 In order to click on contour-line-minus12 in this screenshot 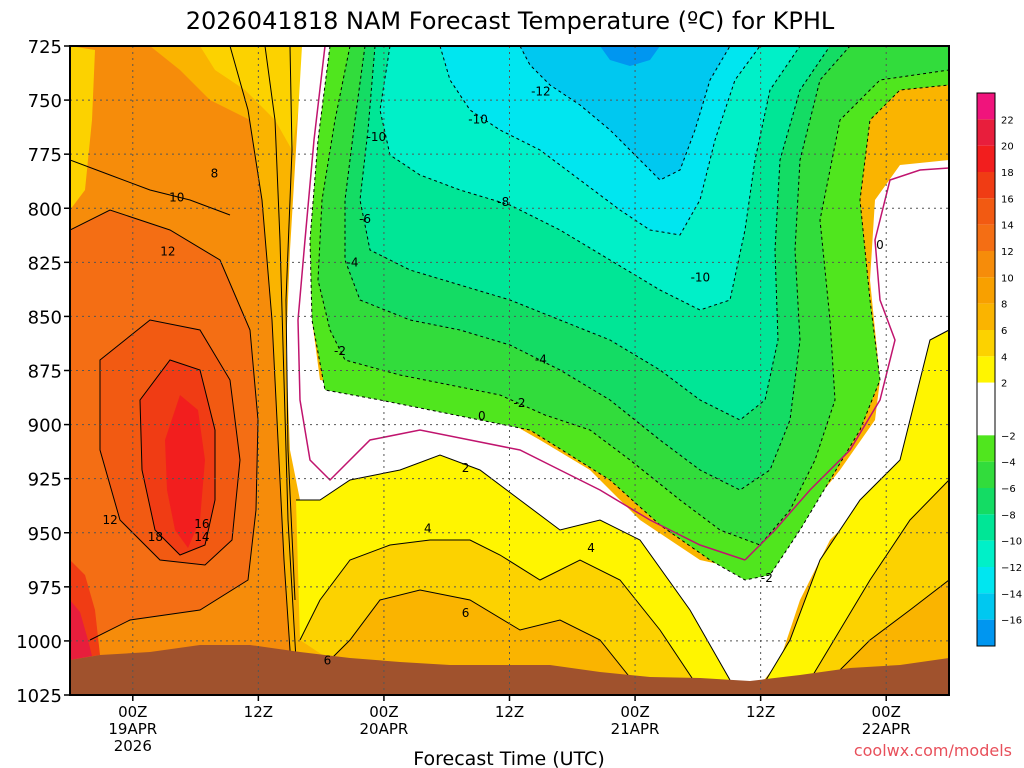, I will do `click(600, 141)`.